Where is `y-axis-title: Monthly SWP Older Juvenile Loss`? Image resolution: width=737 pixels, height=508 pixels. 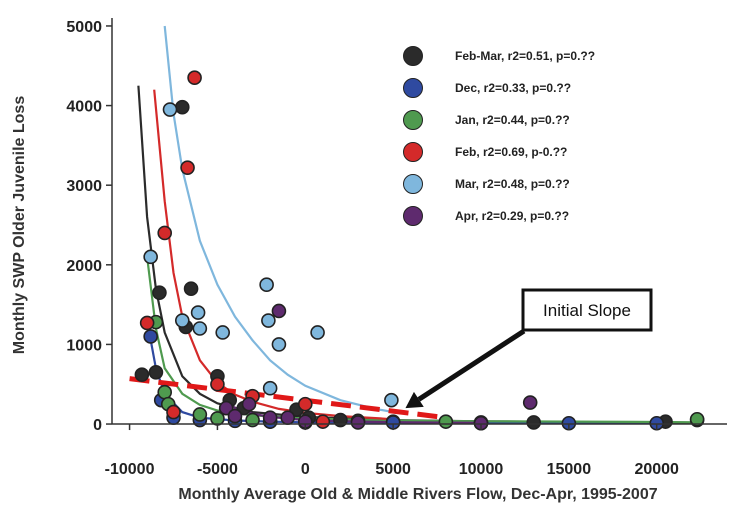 y-axis-title: Monthly SWP Older Juvenile Loss is located at coordinates (19, 225).